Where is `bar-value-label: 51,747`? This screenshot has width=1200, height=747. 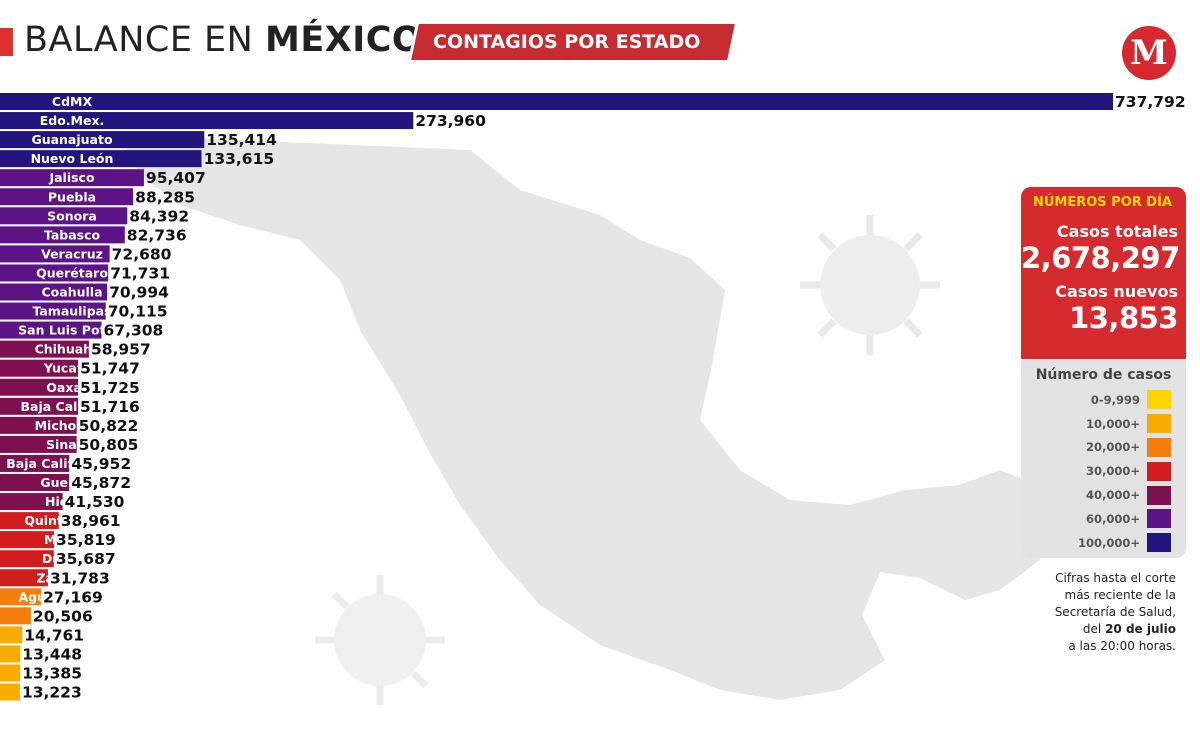
bar-value-label: 51,747 is located at coordinates (110, 369).